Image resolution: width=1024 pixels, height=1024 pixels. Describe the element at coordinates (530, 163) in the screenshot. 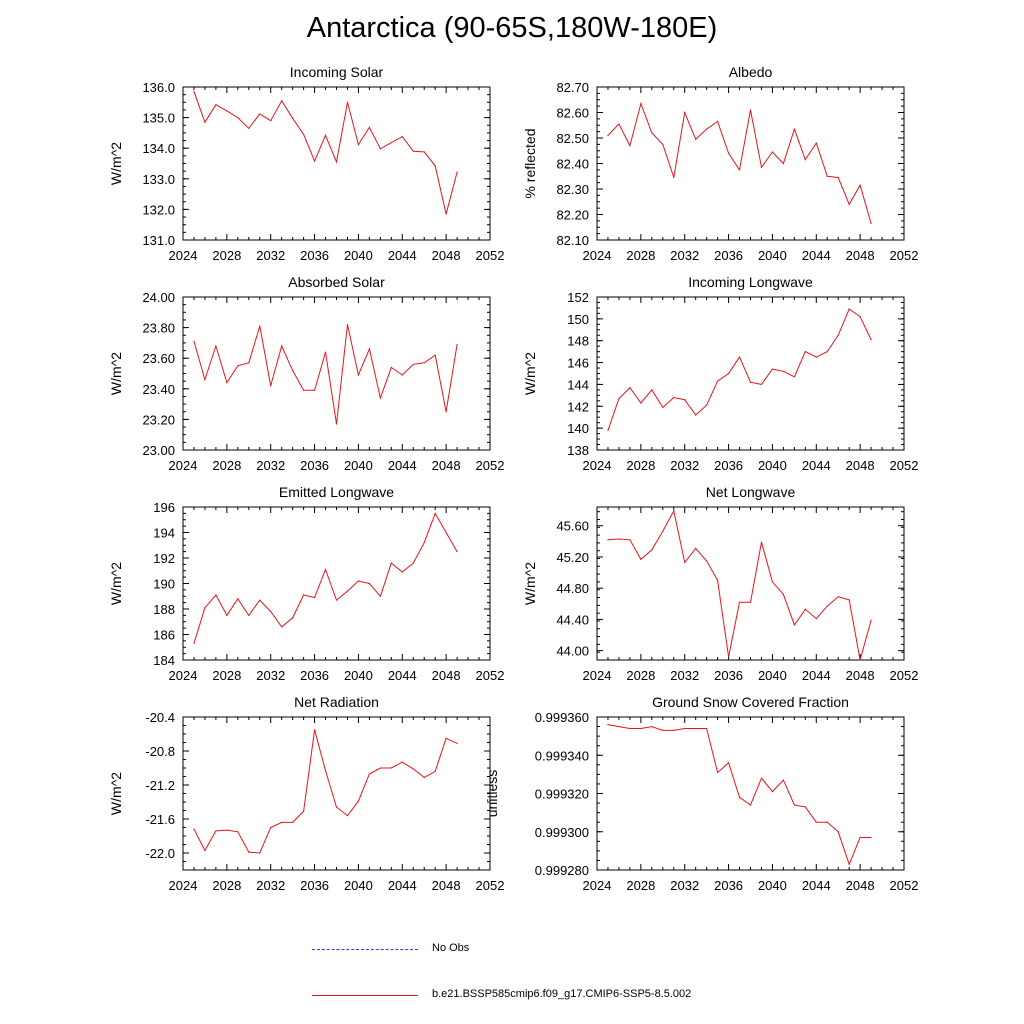

I see `y-axis-label: % reflected` at that location.